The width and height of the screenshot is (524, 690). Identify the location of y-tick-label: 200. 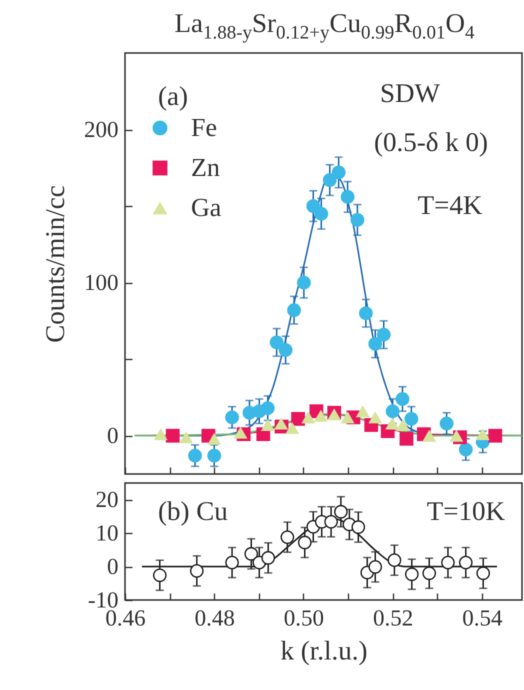
(101, 129).